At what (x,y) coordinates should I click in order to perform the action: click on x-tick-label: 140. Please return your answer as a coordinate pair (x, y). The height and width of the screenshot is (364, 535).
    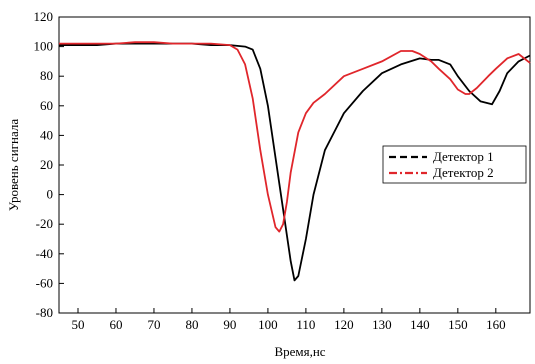
    Looking at the image, I should click on (420, 324).